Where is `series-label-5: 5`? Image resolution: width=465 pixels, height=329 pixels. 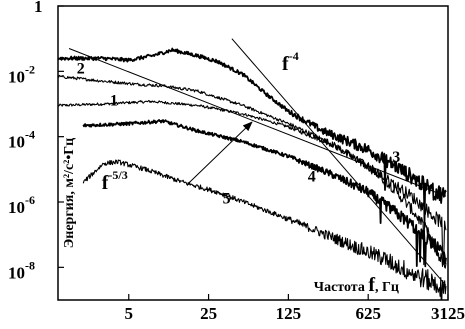
series-label-5: 5 is located at coordinates (227, 198).